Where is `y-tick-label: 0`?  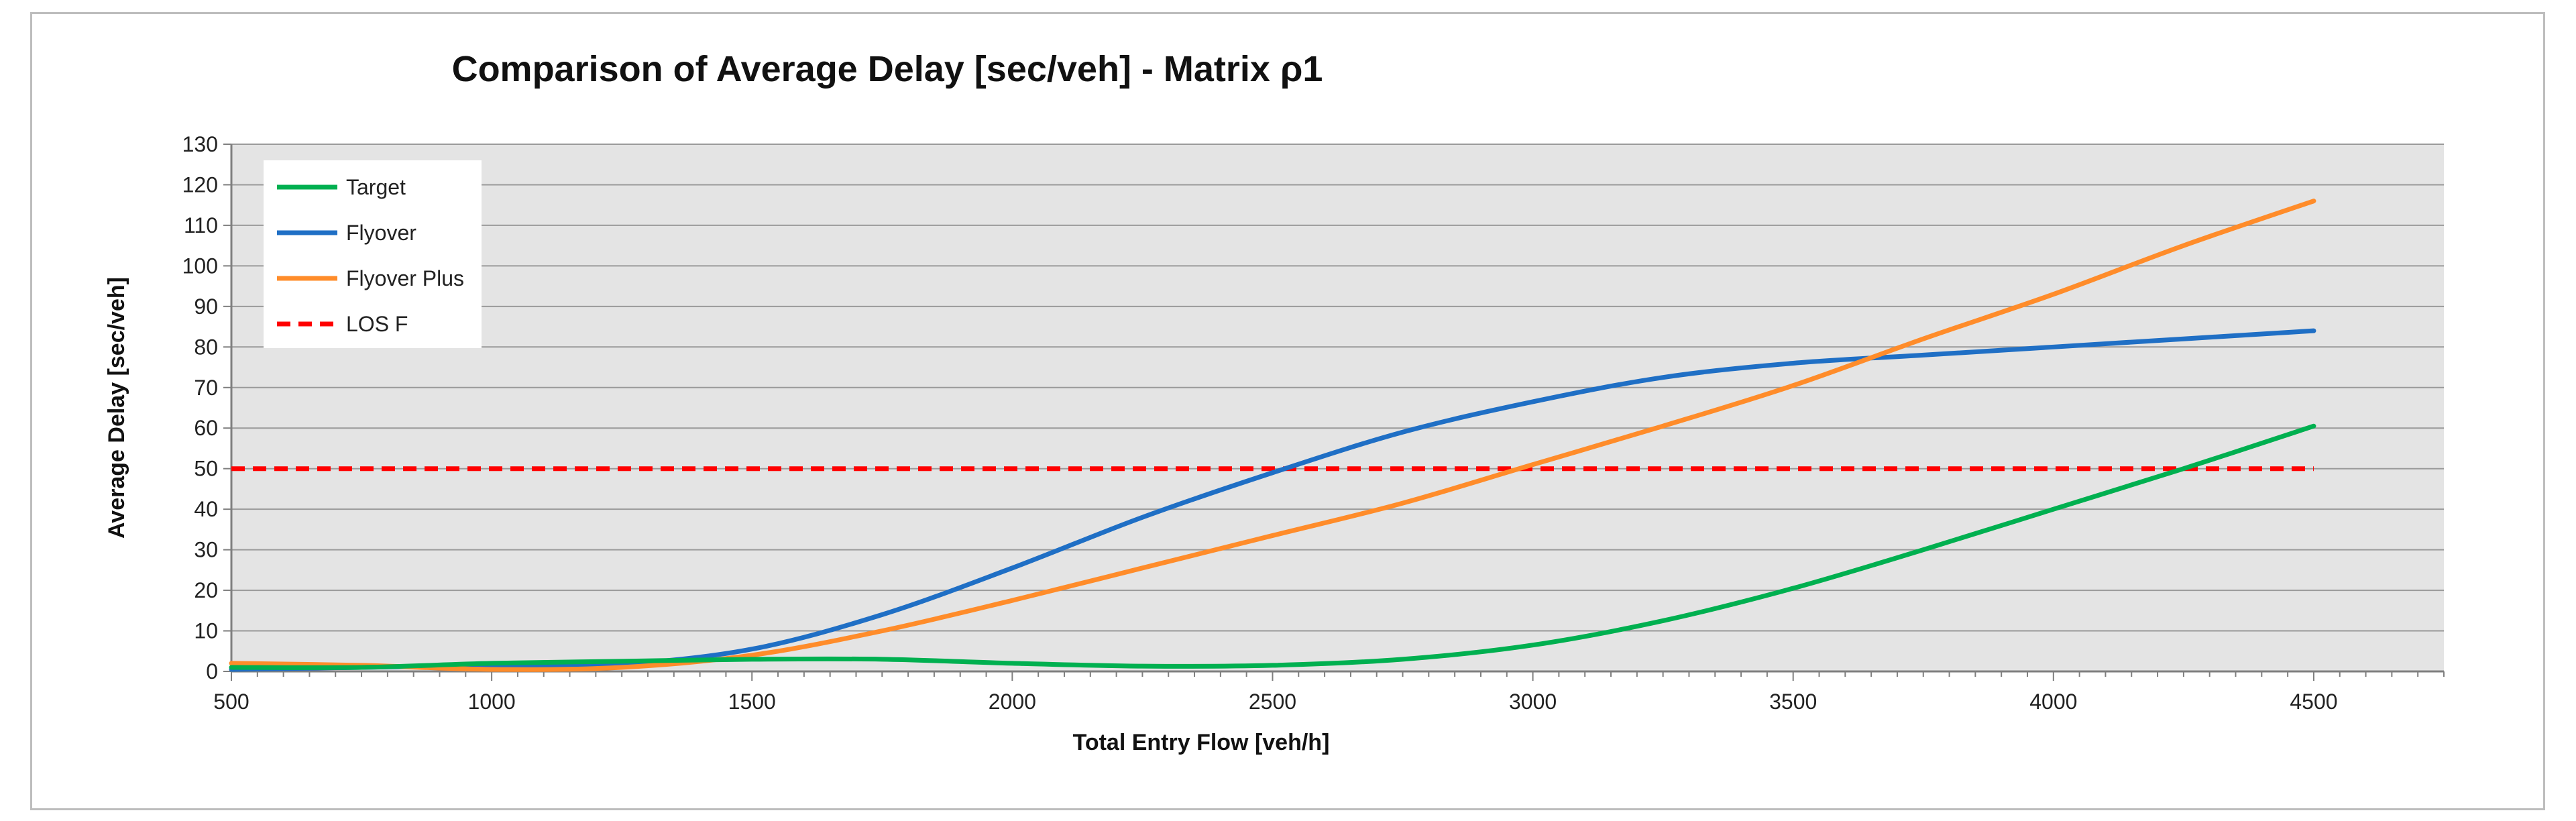 y-tick-label: 0 is located at coordinates (212, 671).